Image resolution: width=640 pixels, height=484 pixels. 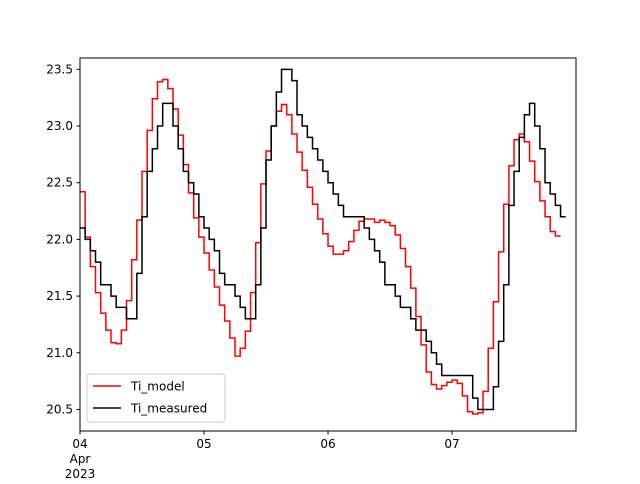 What do you see at coordinates (59, 296) in the screenshot?
I see `y-tick-label: 21.5` at bounding box center [59, 296].